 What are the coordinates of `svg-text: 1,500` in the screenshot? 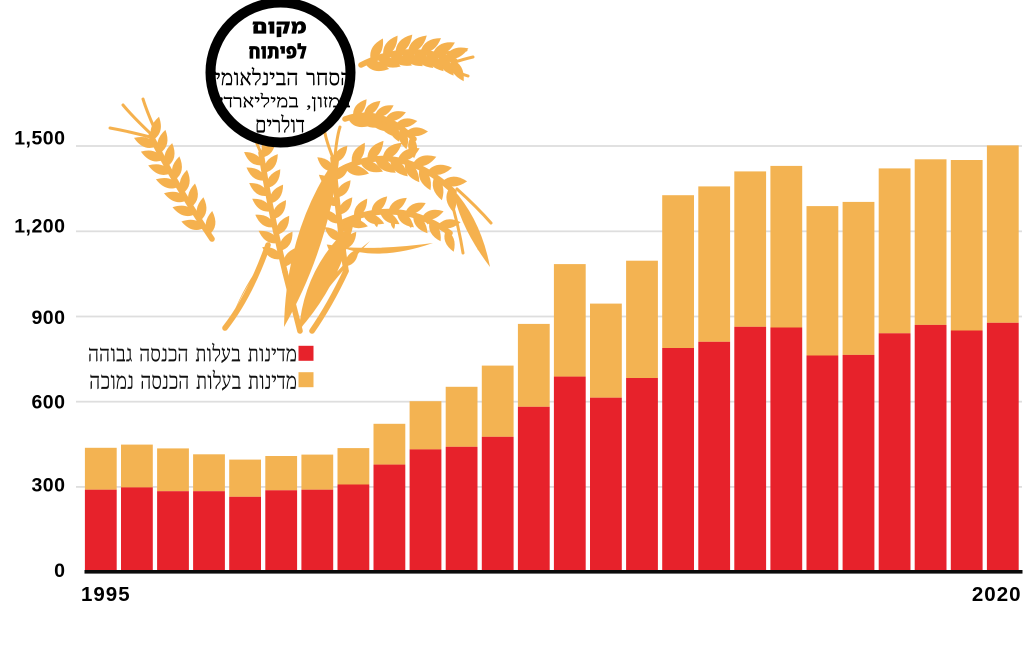 It's located at (39, 139).